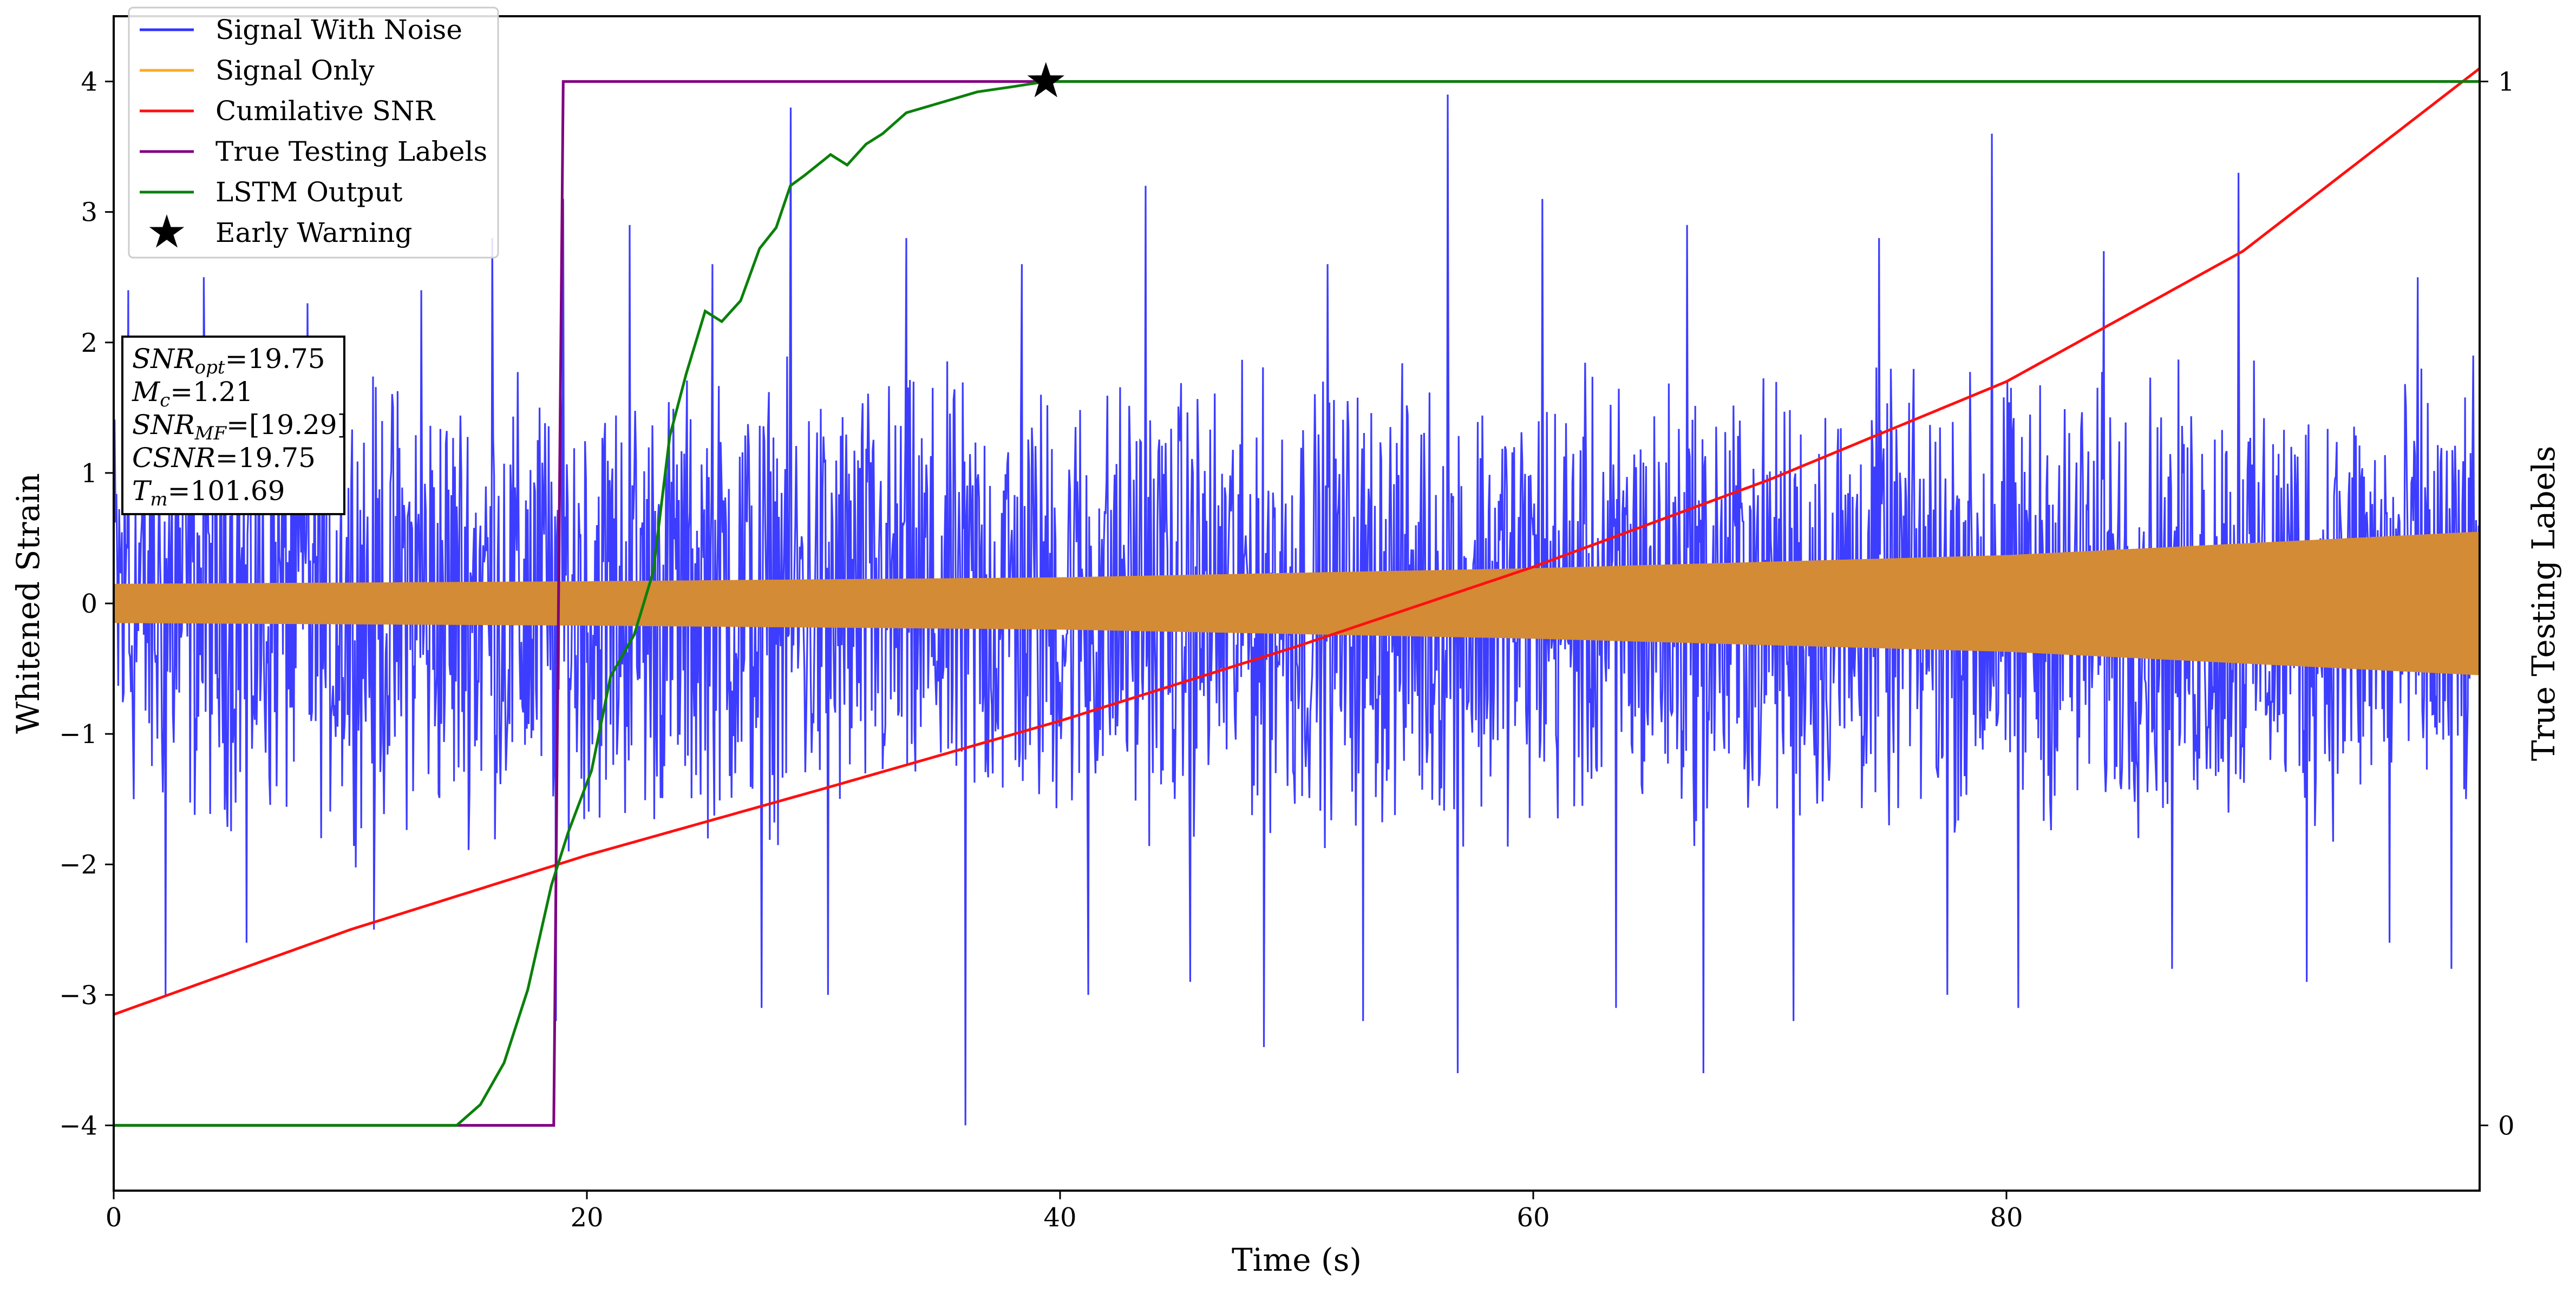 Image resolution: width=2576 pixels, height=1294 pixels. What do you see at coordinates (89, 213) in the screenshot?
I see `y-tick-label: 3` at bounding box center [89, 213].